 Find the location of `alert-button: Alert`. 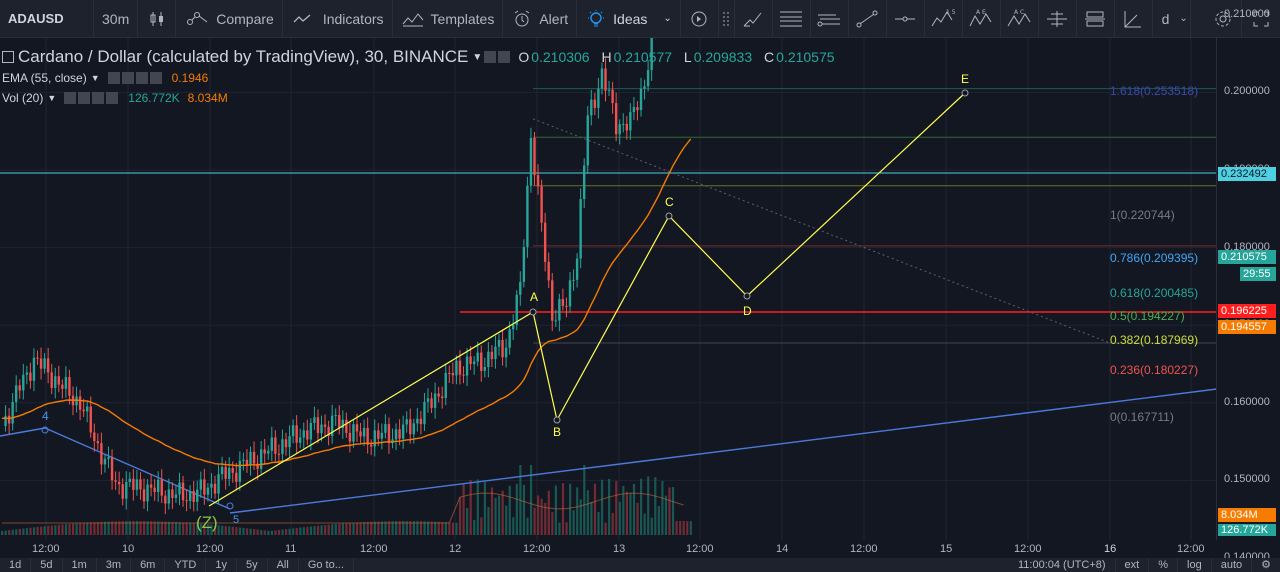

alert-button: Alert is located at coordinates (540, 19).